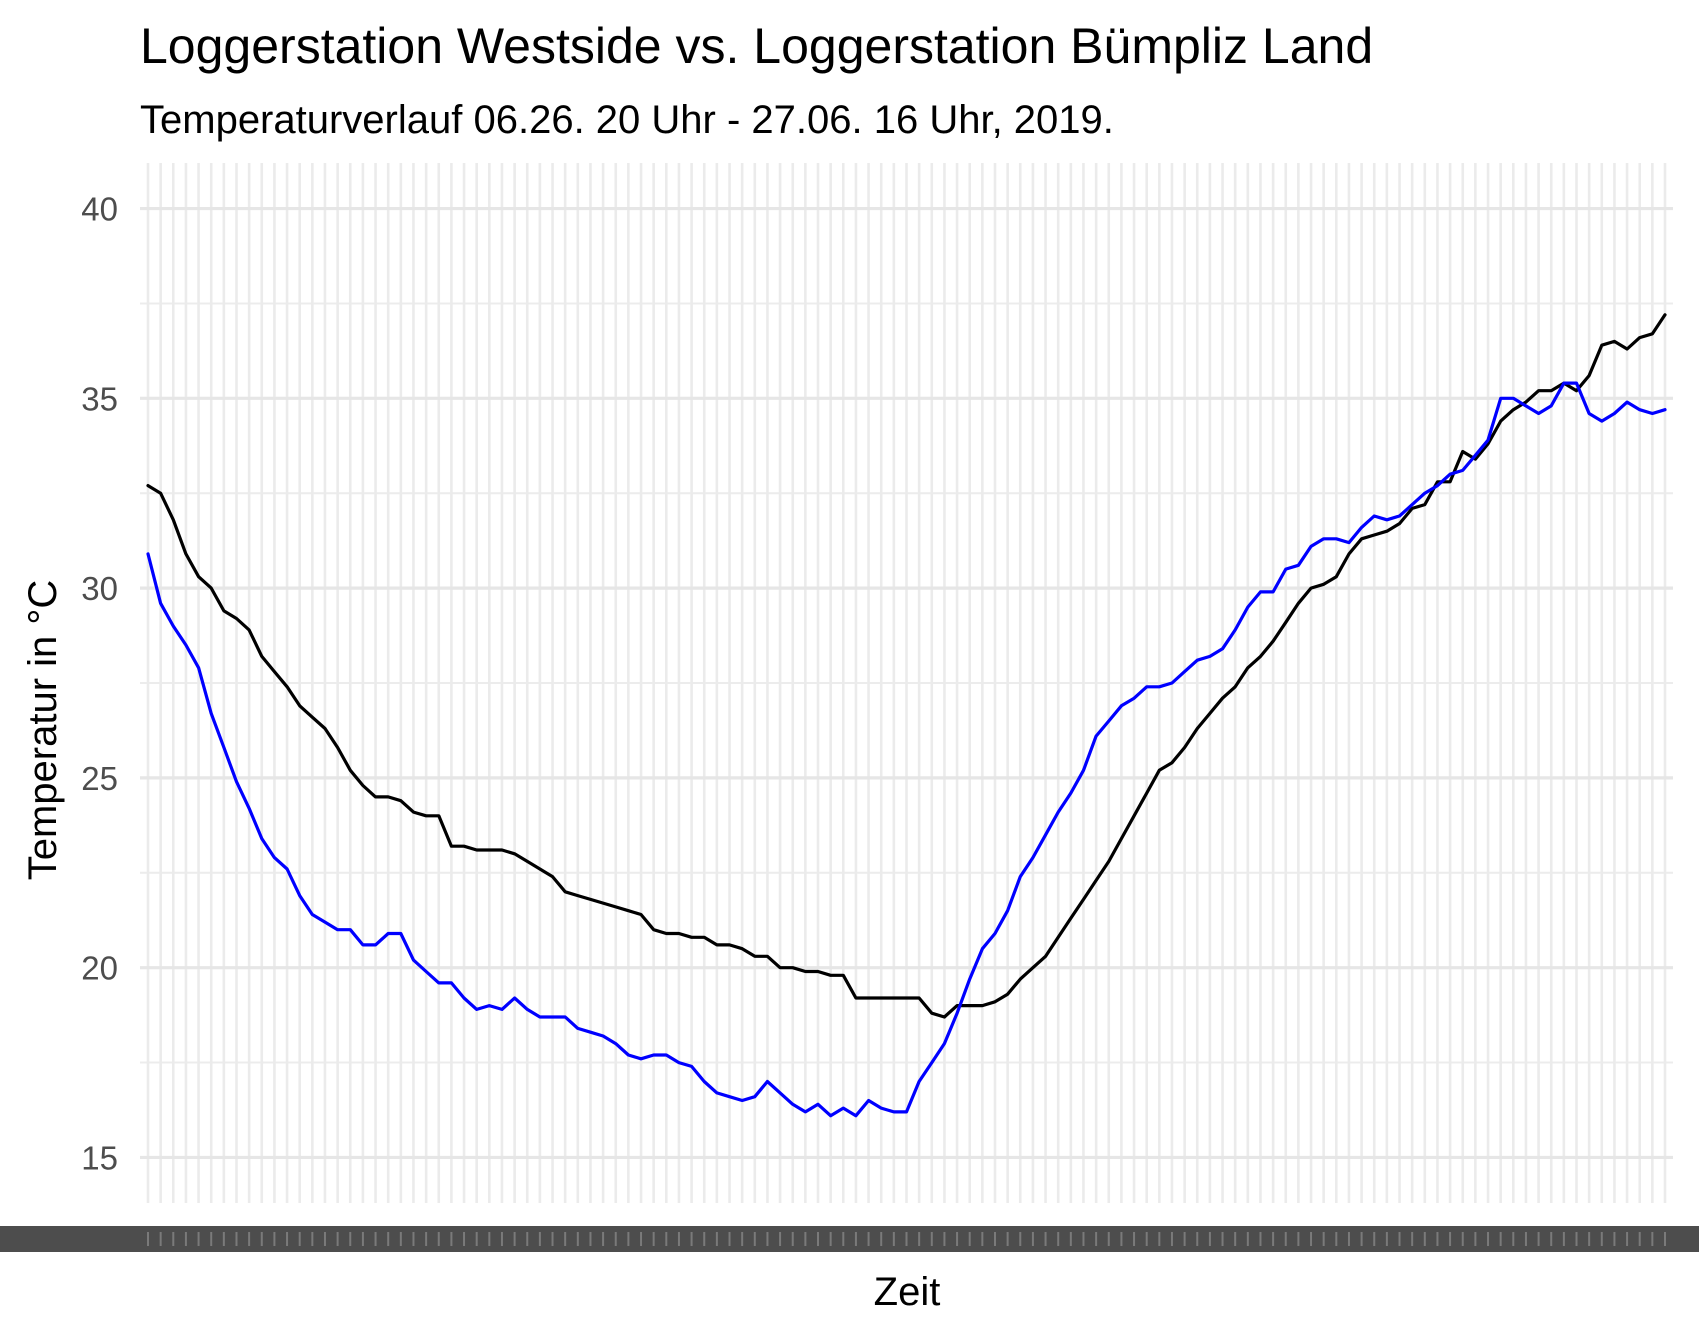  I want to click on y-tick-label: 40, so click(99, 209).